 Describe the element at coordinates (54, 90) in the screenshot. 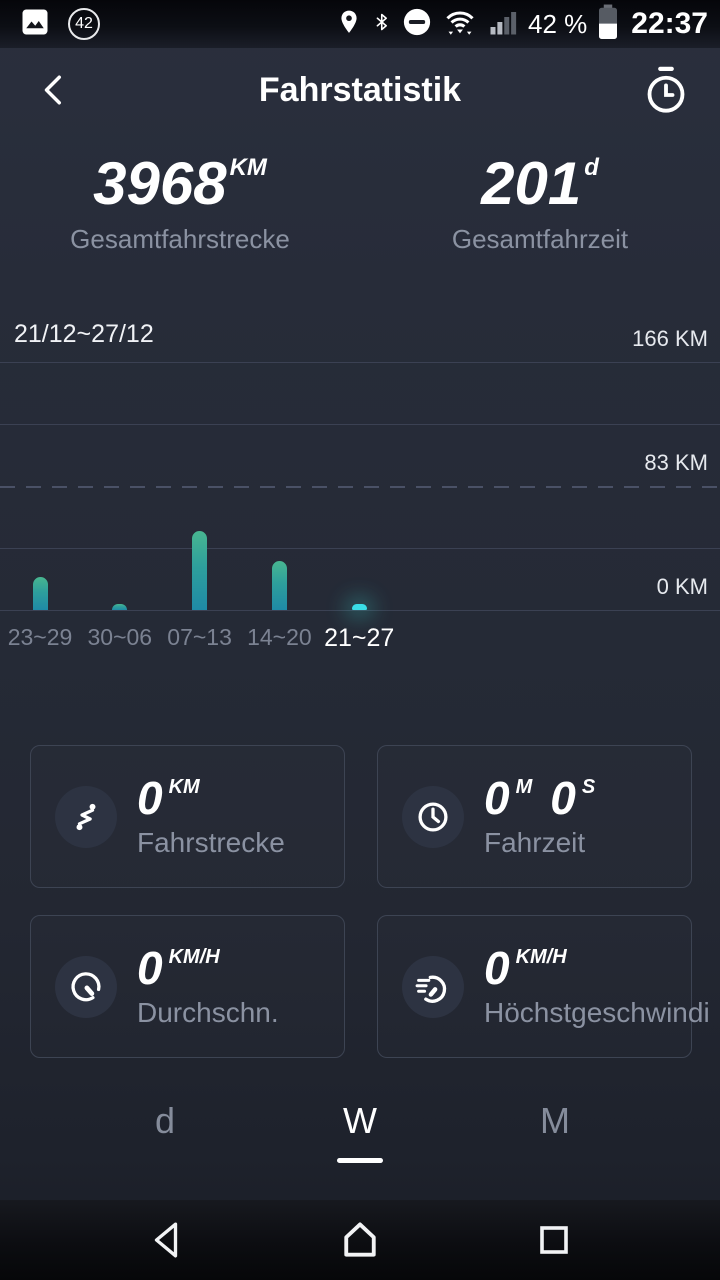

I see `back-button` at that location.